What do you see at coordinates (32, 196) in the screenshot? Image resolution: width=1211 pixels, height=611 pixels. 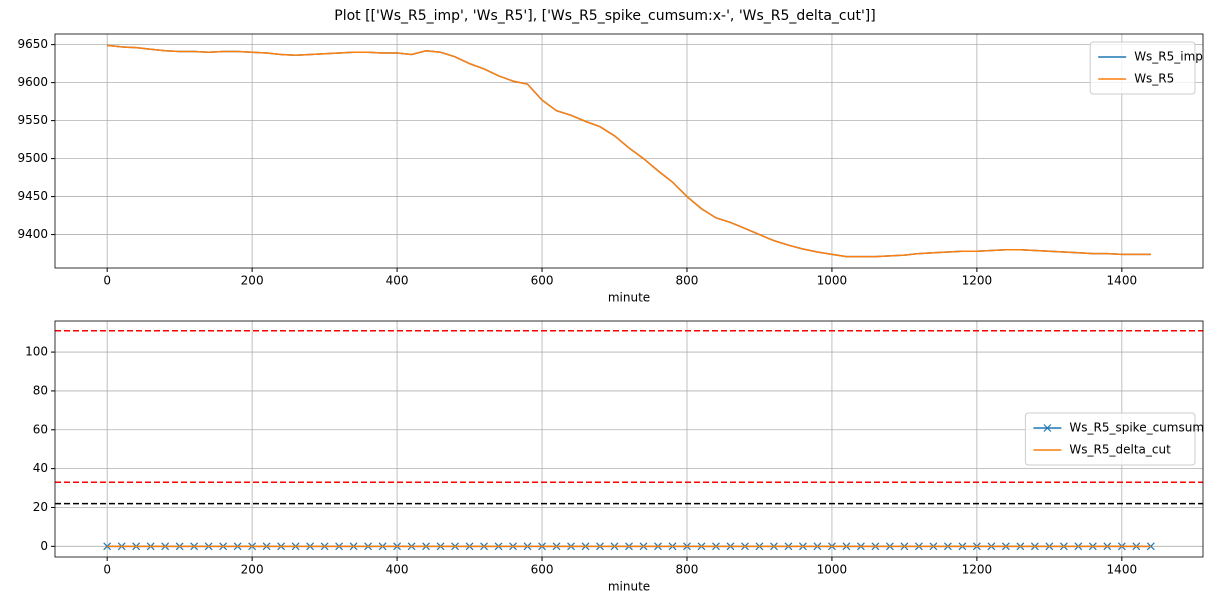 I see `y-tick-label: 9450` at bounding box center [32, 196].